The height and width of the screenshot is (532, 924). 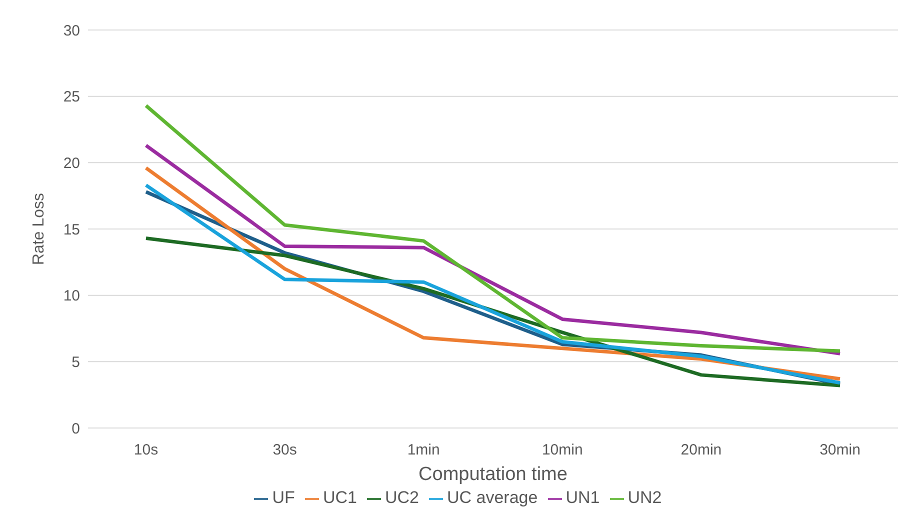 What do you see at coordinates (840, 450) in the screenshot?
I see `x-tick-label: 30min` at bounding box center [840, 450].